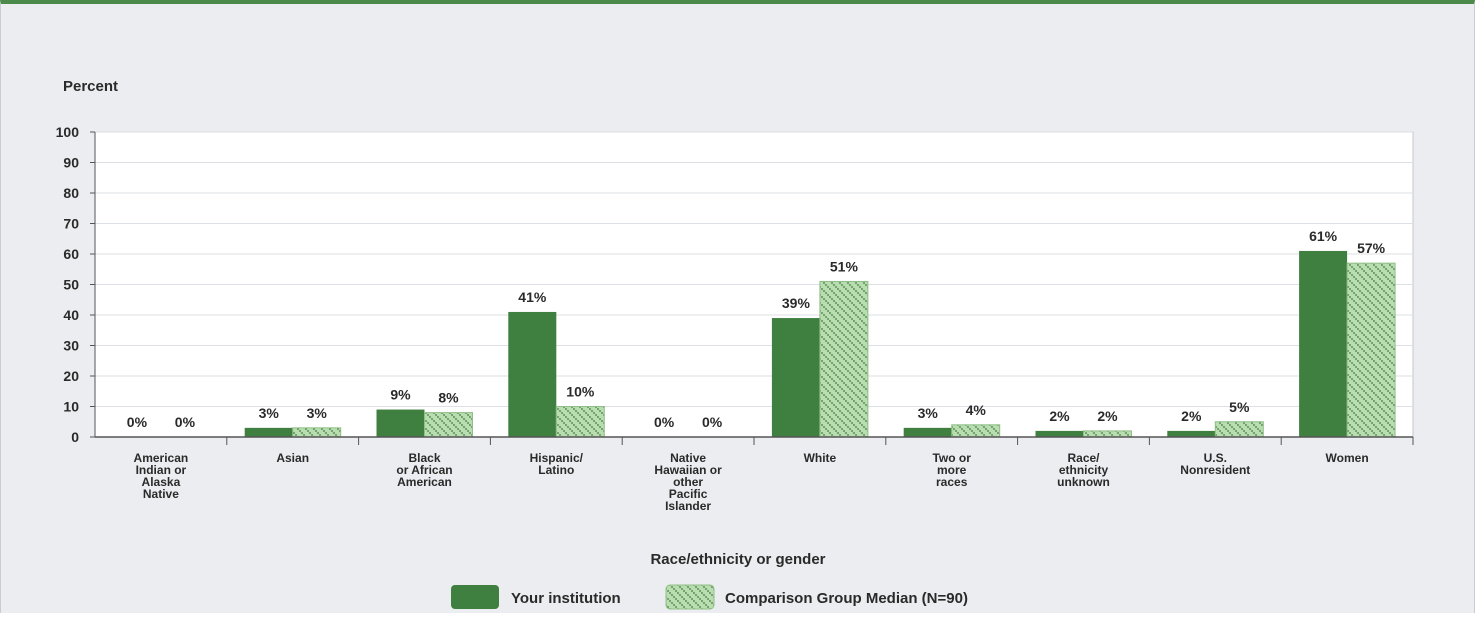 The height and width of the screenshot is (617, 1475). What do you see at coordinates (71, 193) in the screenshot?
I see `y-tick-label: 80` at bounding box center [71, 193].